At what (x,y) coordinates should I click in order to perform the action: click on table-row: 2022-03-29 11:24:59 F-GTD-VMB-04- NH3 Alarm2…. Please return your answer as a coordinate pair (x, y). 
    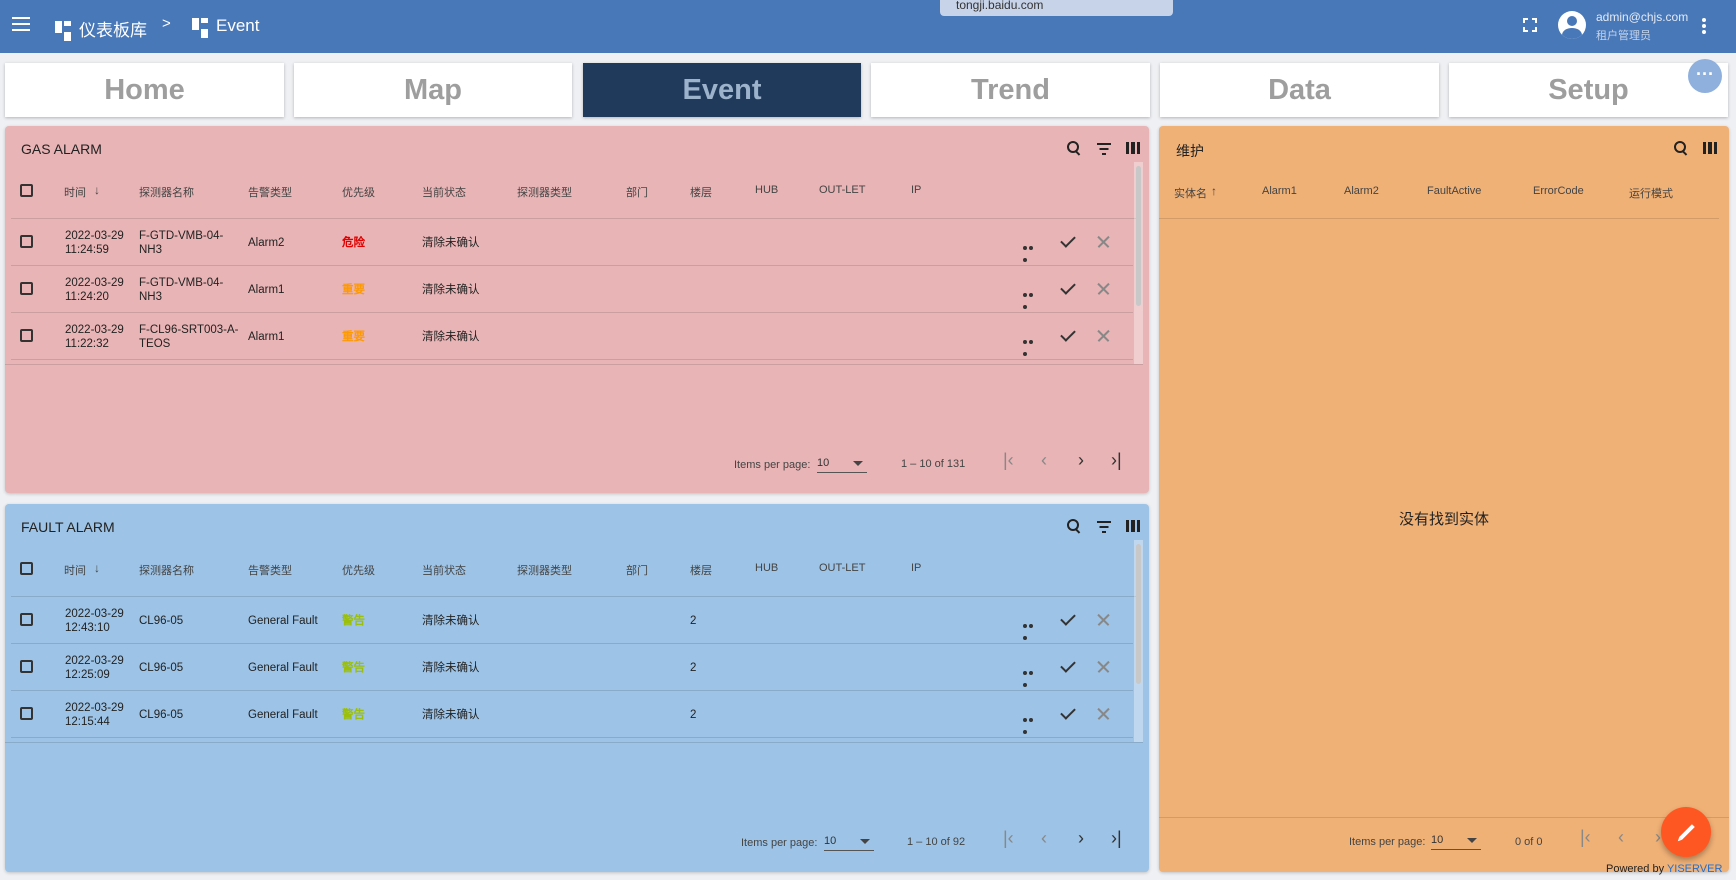
    Looking at the image, I should click on (569, 242).